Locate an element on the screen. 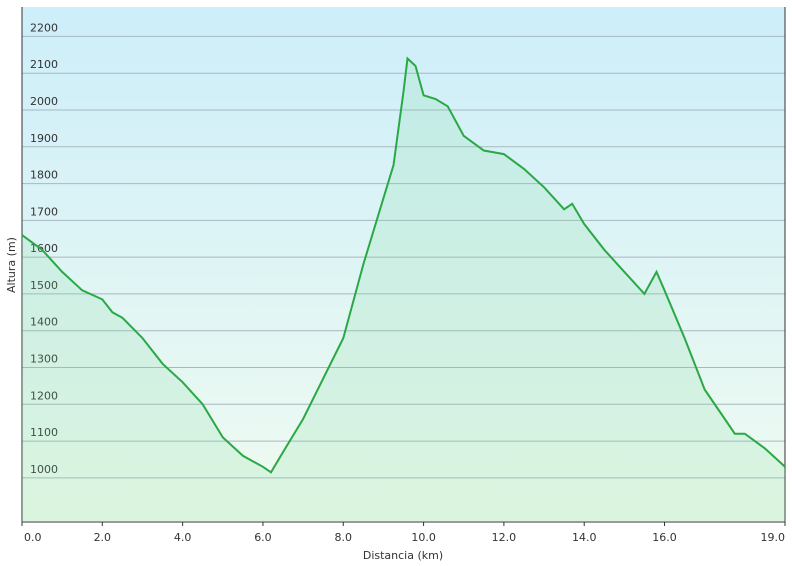  y-tick-label: 2200 is located at coordinates (44, 27).